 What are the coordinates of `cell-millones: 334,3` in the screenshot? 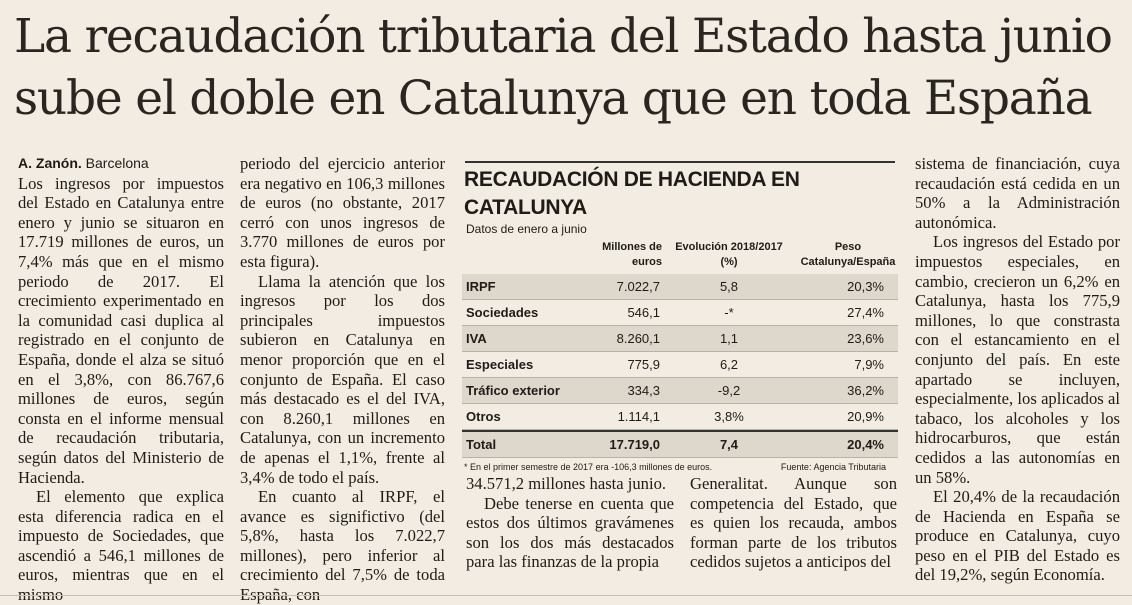 It's located at (643, 390).